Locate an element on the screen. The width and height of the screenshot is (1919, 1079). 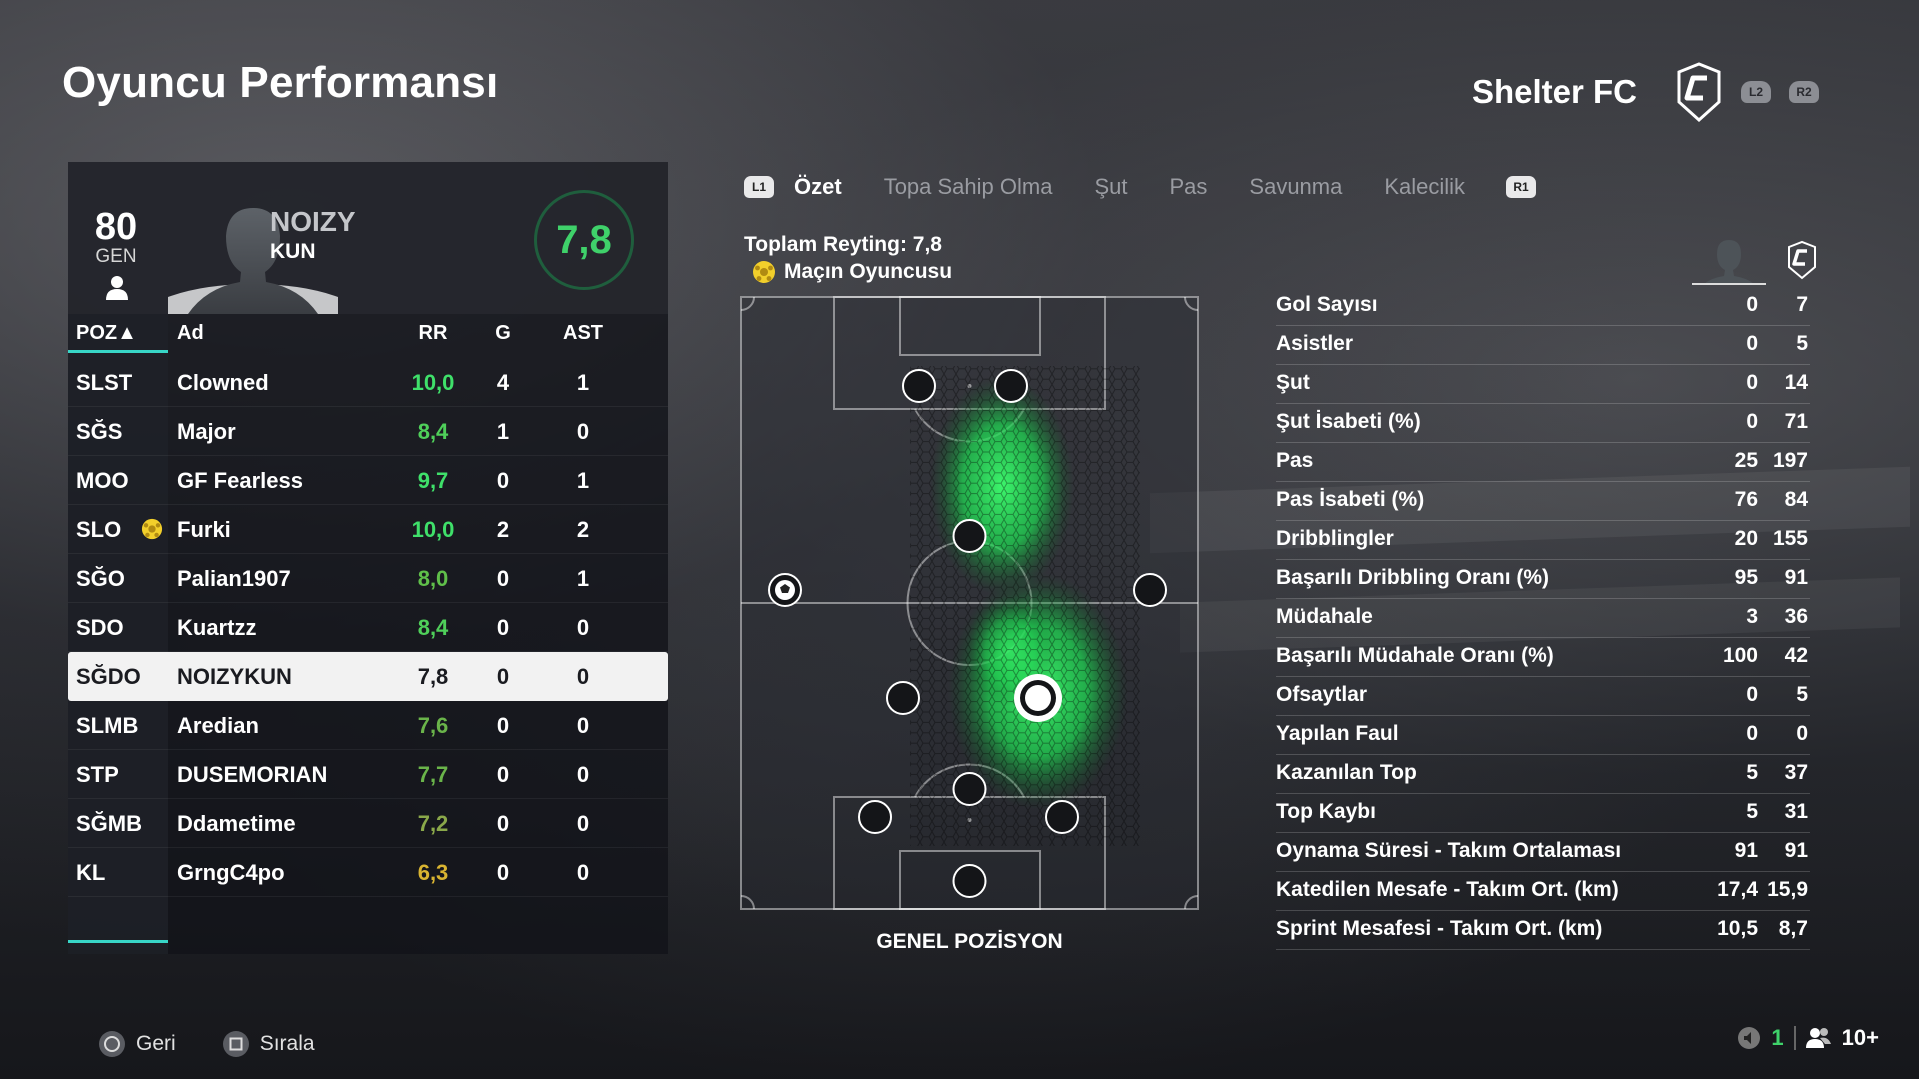
row-assists: 1 is located at coordinates (583, 480).